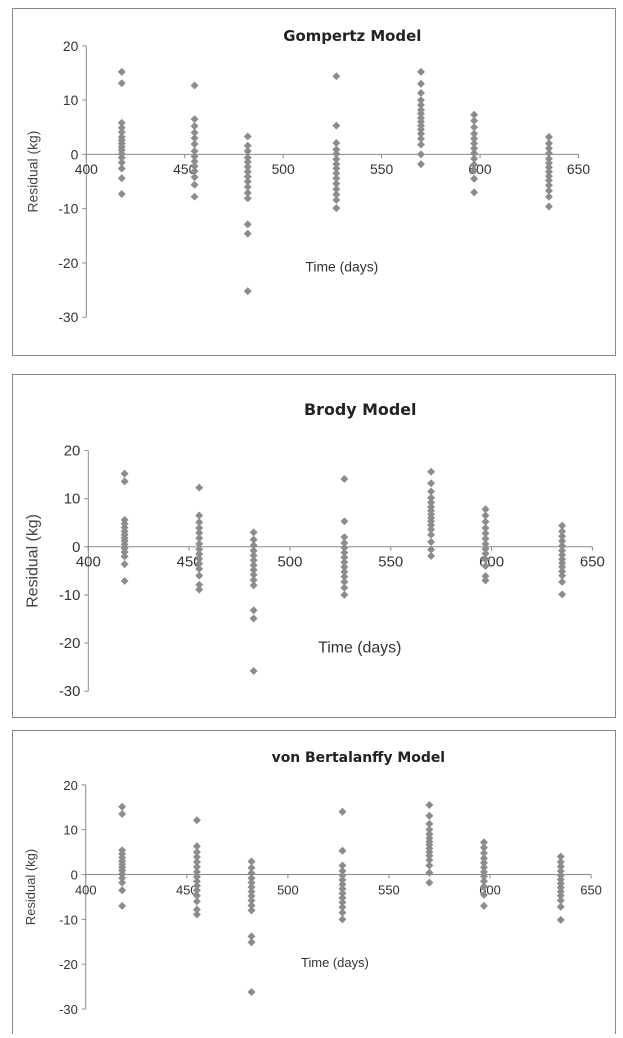 This screenshot has height=1038, width=623. I want to click on gompertz-y-tick-label: 10, so click(71, 100).